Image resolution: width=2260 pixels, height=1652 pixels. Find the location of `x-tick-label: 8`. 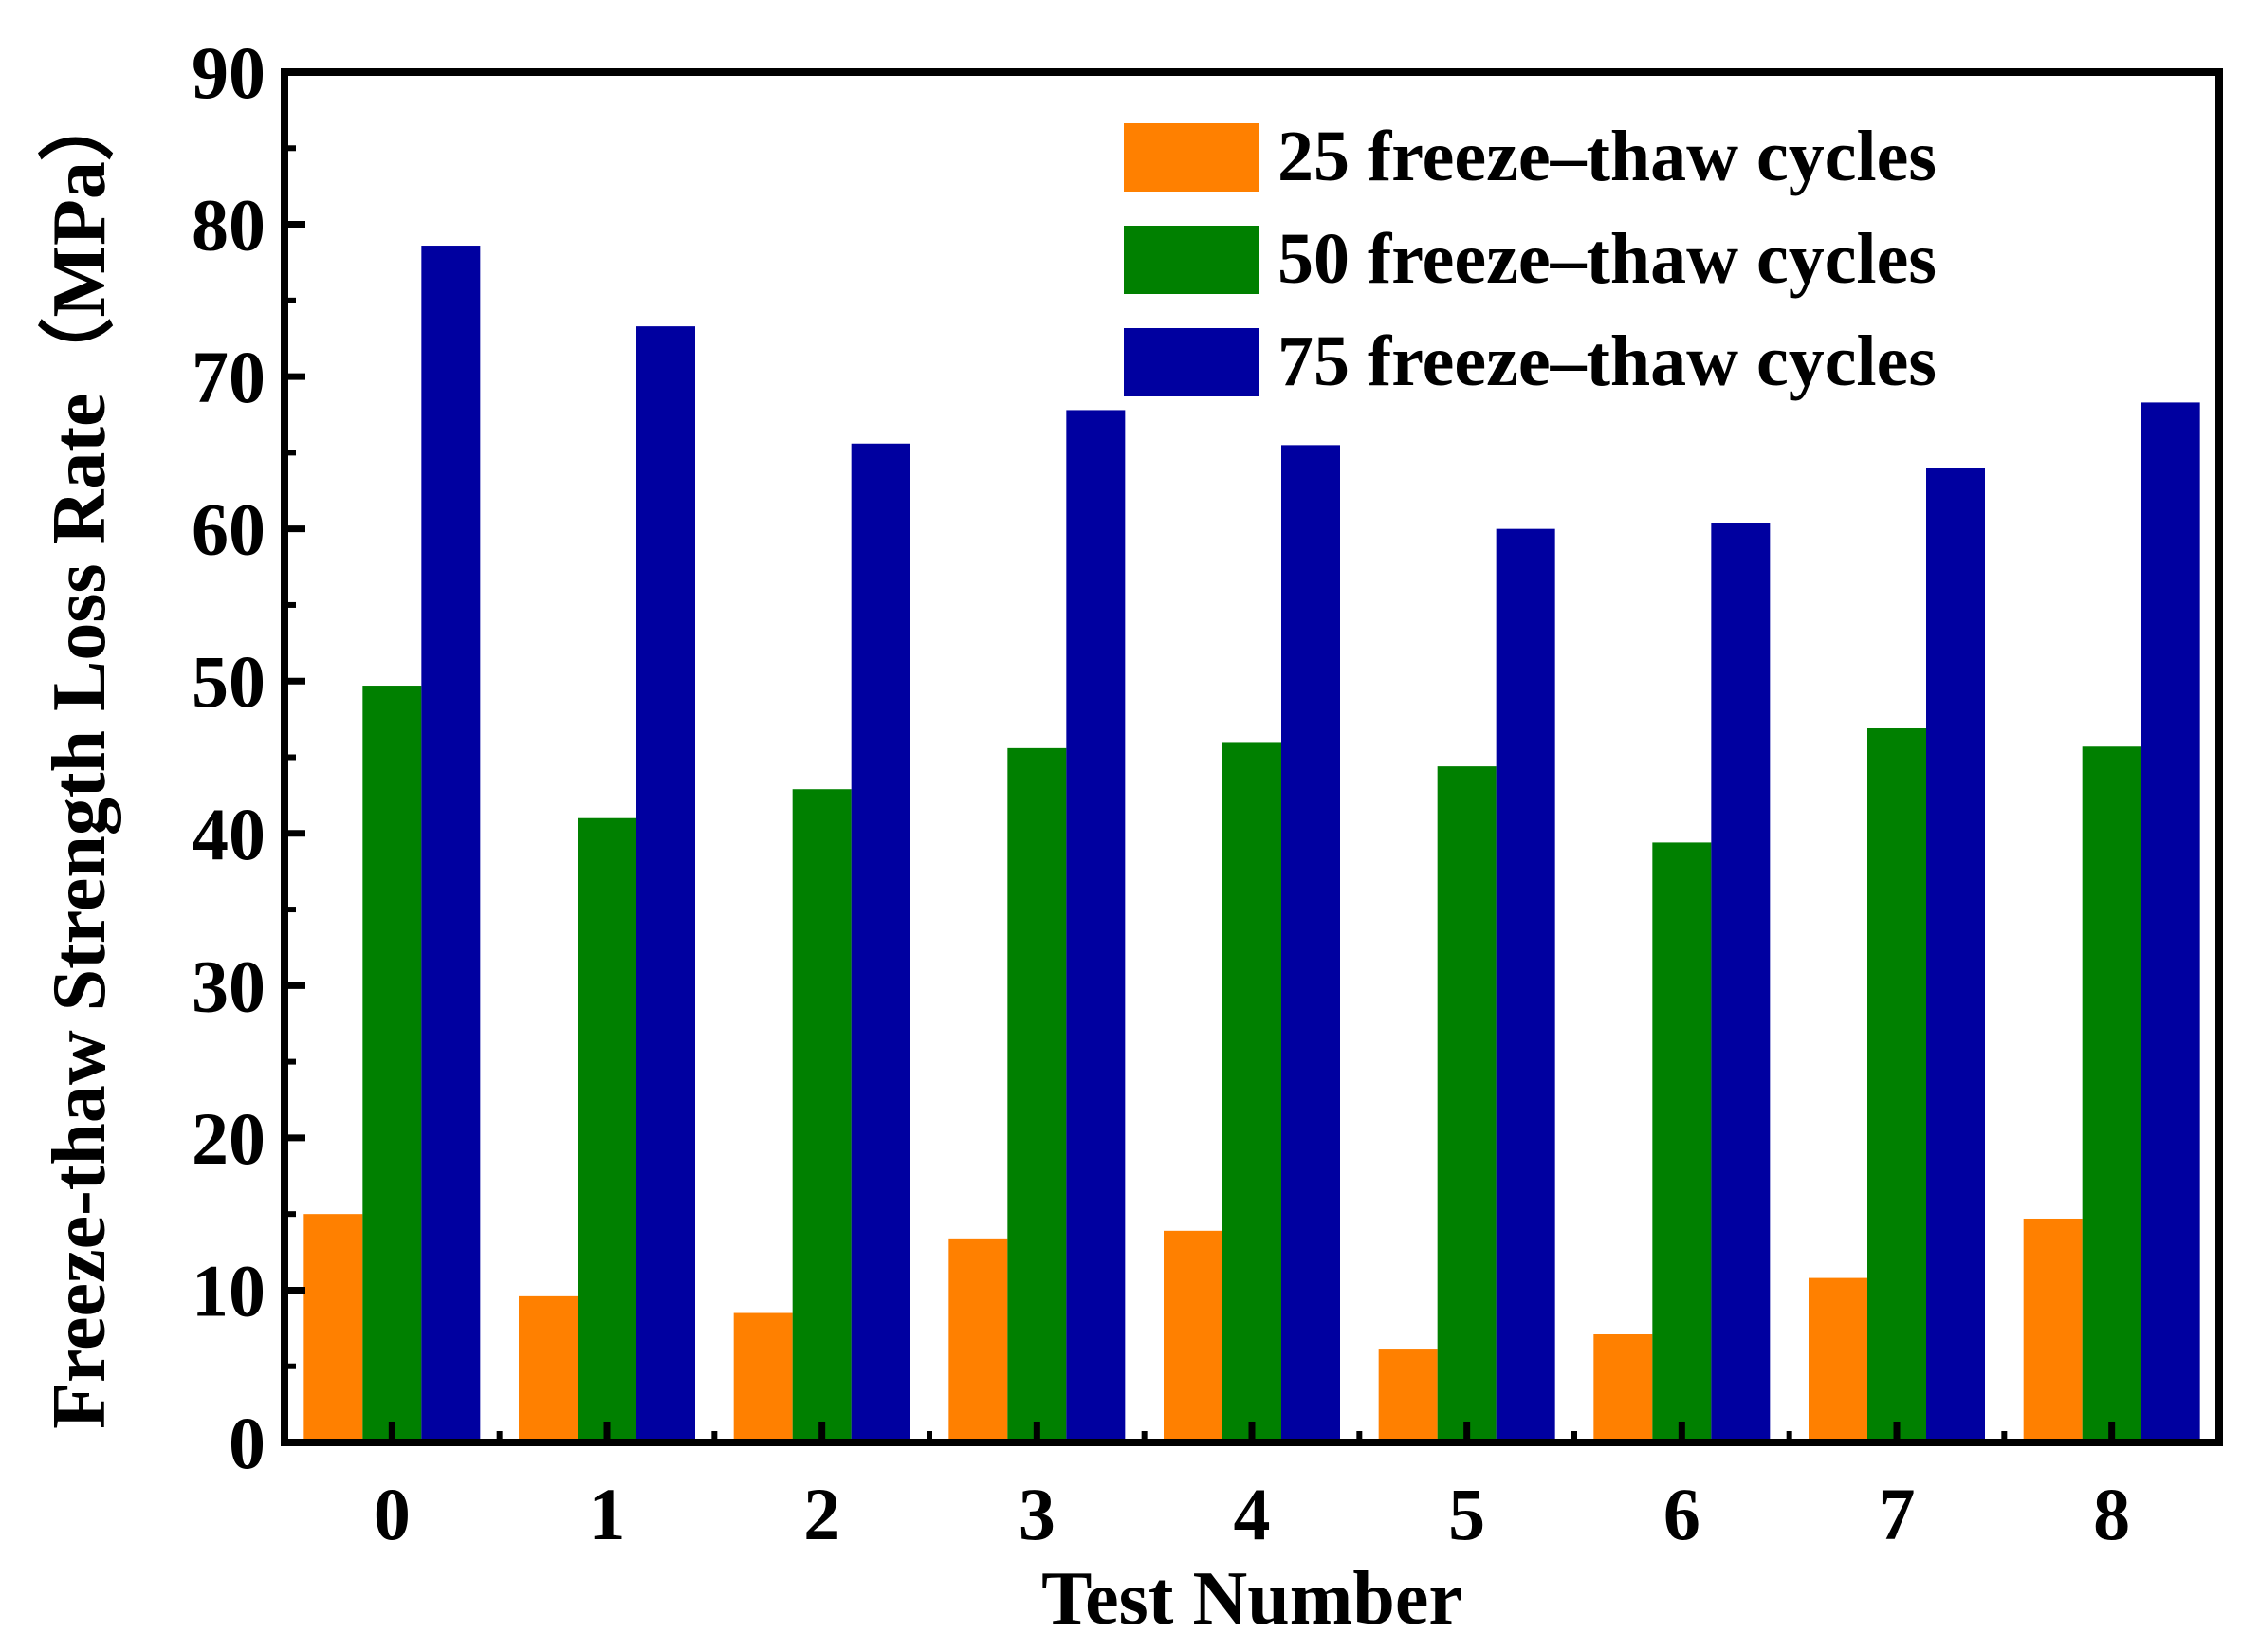

x-tick-label: 8 is located at coordinates (2111, 1514).